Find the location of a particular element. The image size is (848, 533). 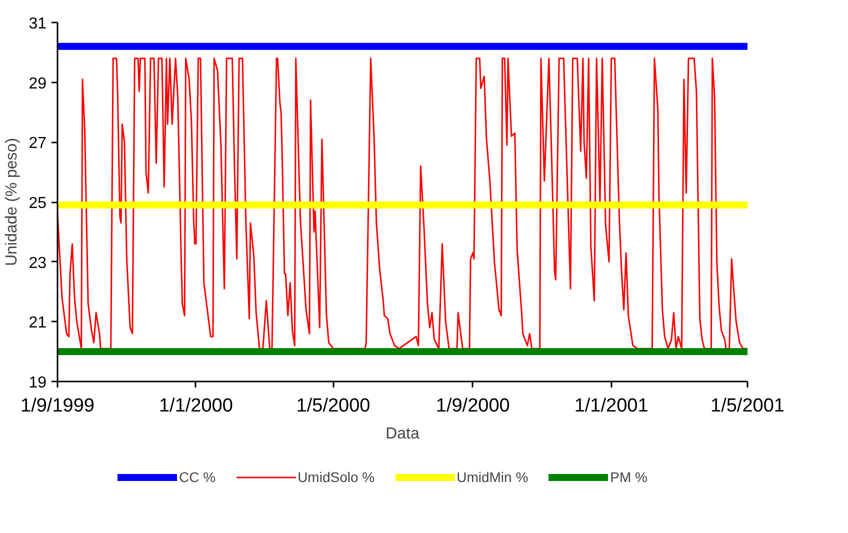

legend-label: UmidSolo % is located at coordinates (336, 477).